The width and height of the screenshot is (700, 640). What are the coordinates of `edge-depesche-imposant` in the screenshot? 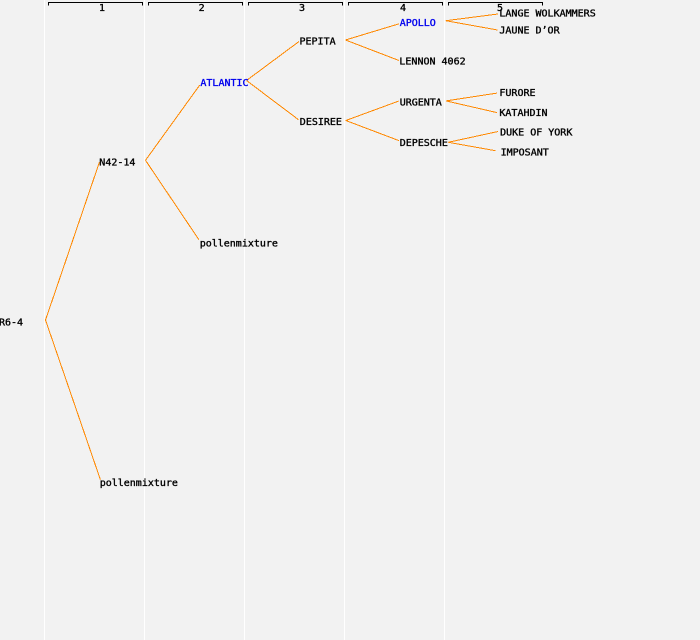 It's located at (472, 146).